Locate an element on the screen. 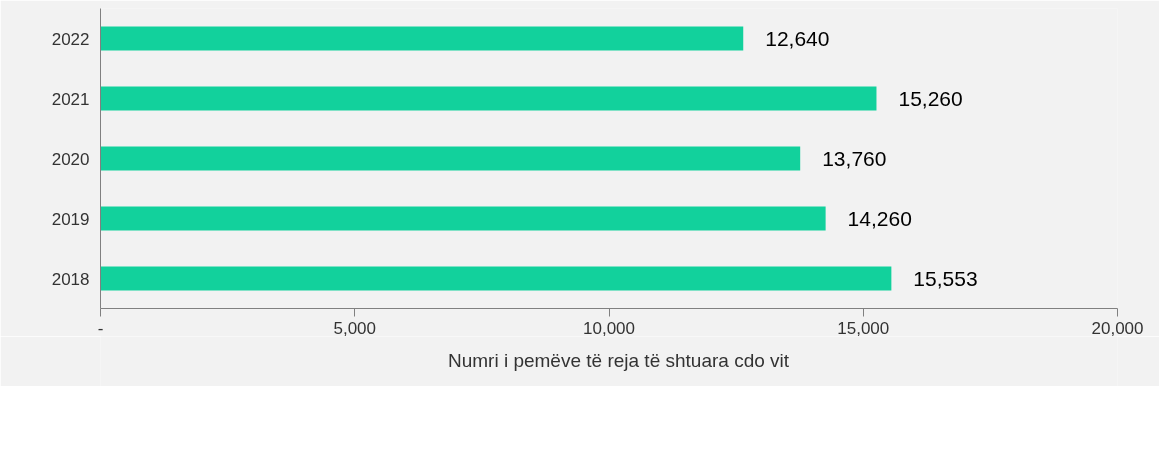 The image size is (1161, 463). y-tick-label: 2019 is located at coordinates (70, 219).